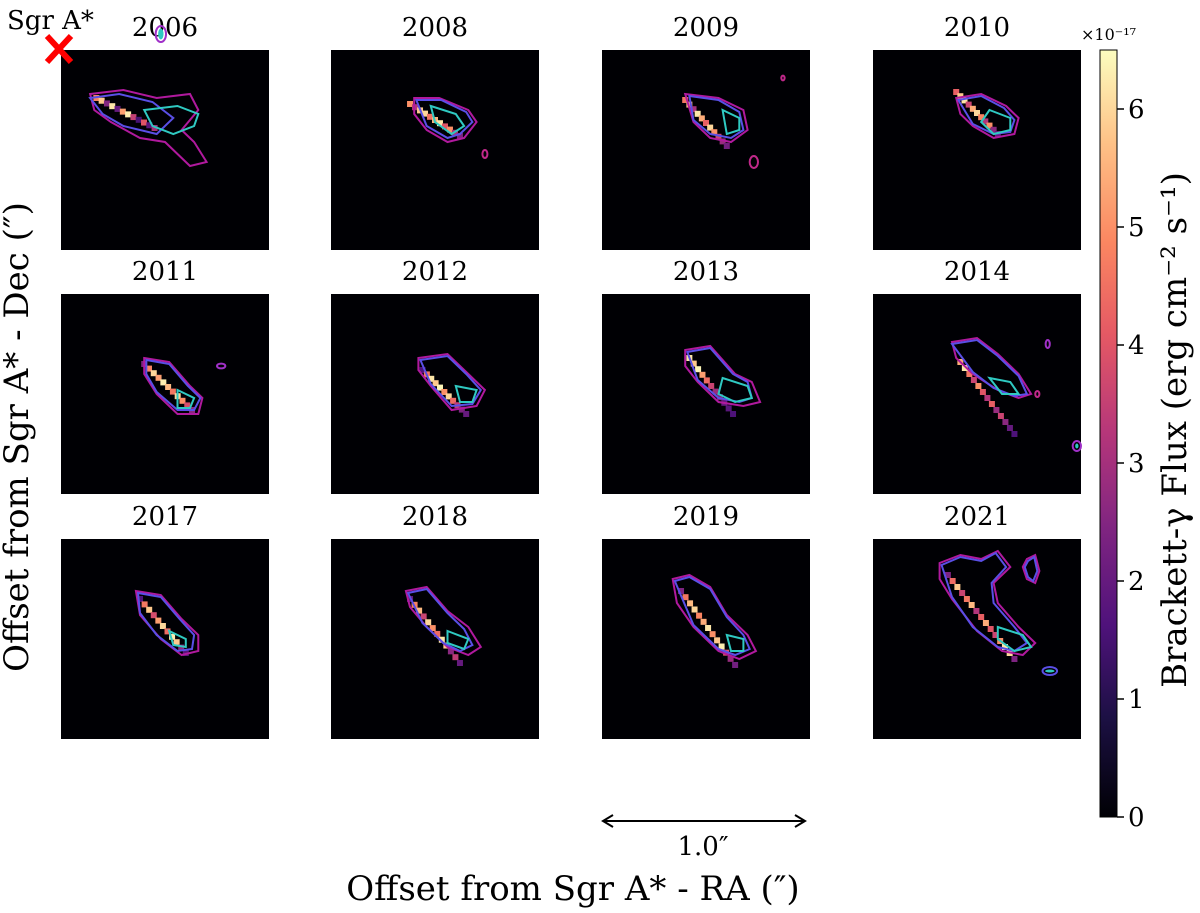 Image resolution: width=1200 pixels, height=913 pixels. I want to click on panel-title: 2011, so click(165, 272).